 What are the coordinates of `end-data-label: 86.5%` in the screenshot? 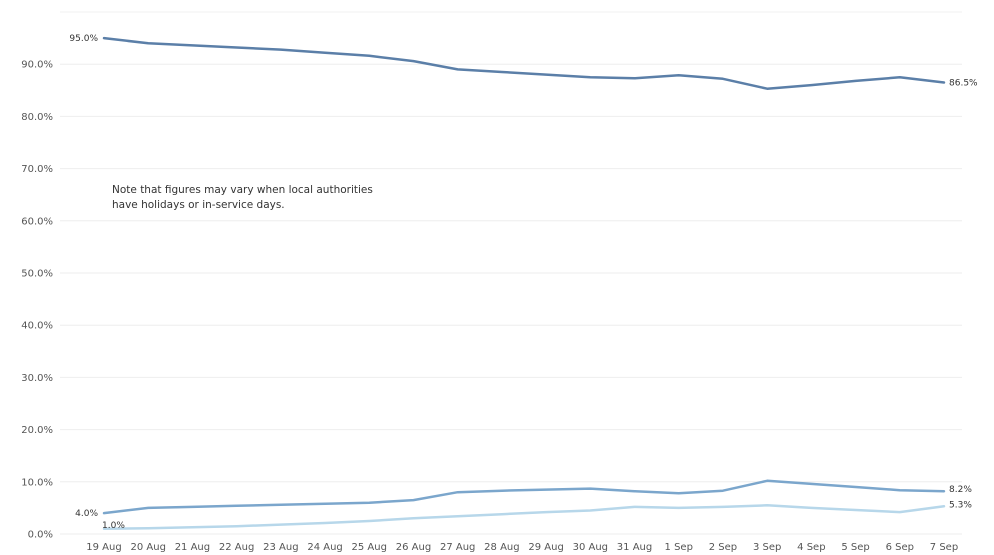 It's located at (963, 83).